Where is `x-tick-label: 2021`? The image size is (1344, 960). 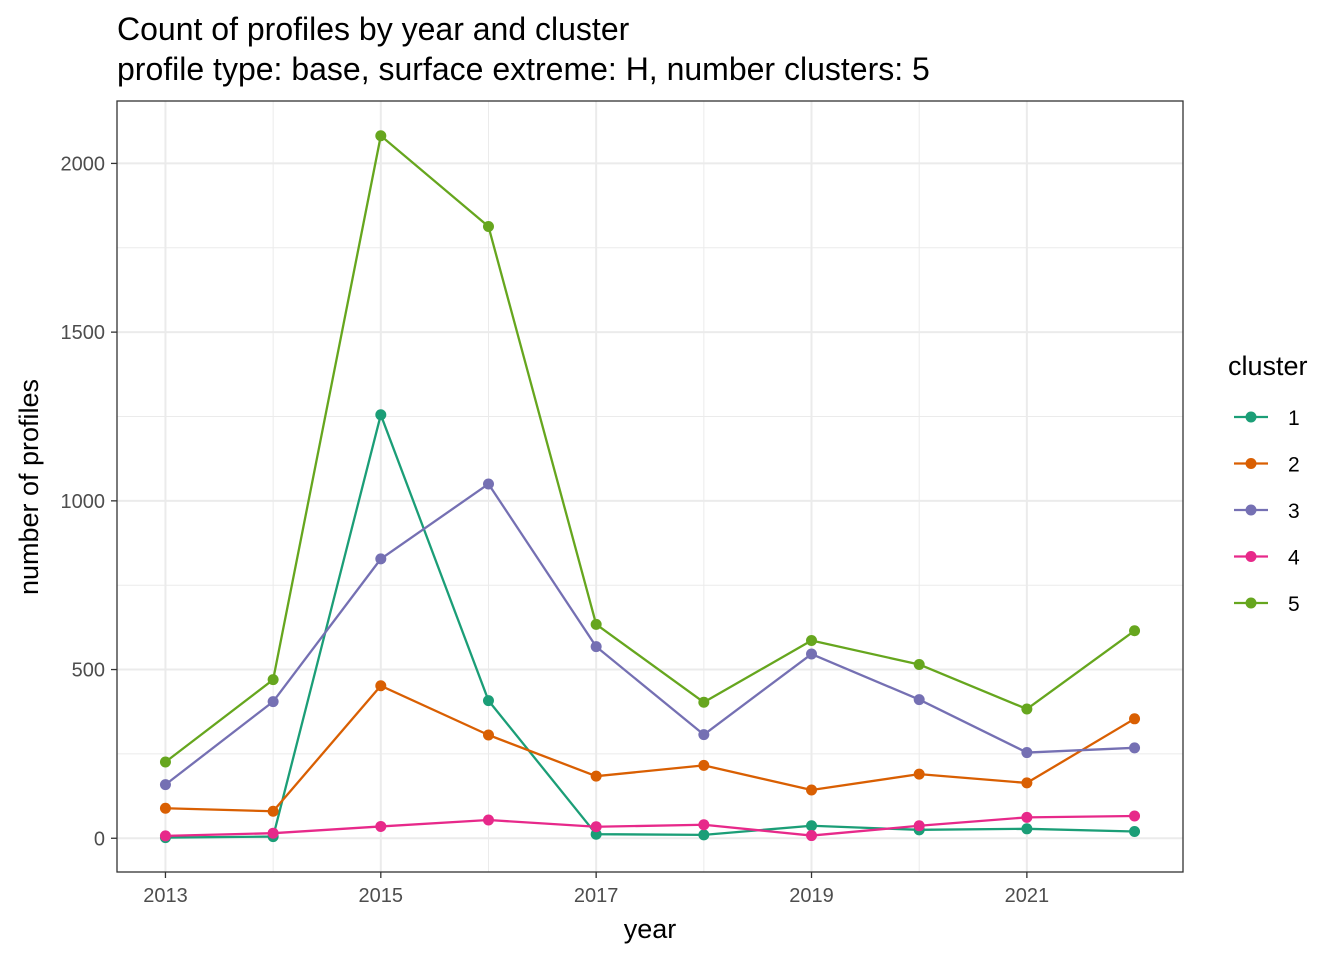 x-tick-label: 2021 is located at coordinates (1027, 896).